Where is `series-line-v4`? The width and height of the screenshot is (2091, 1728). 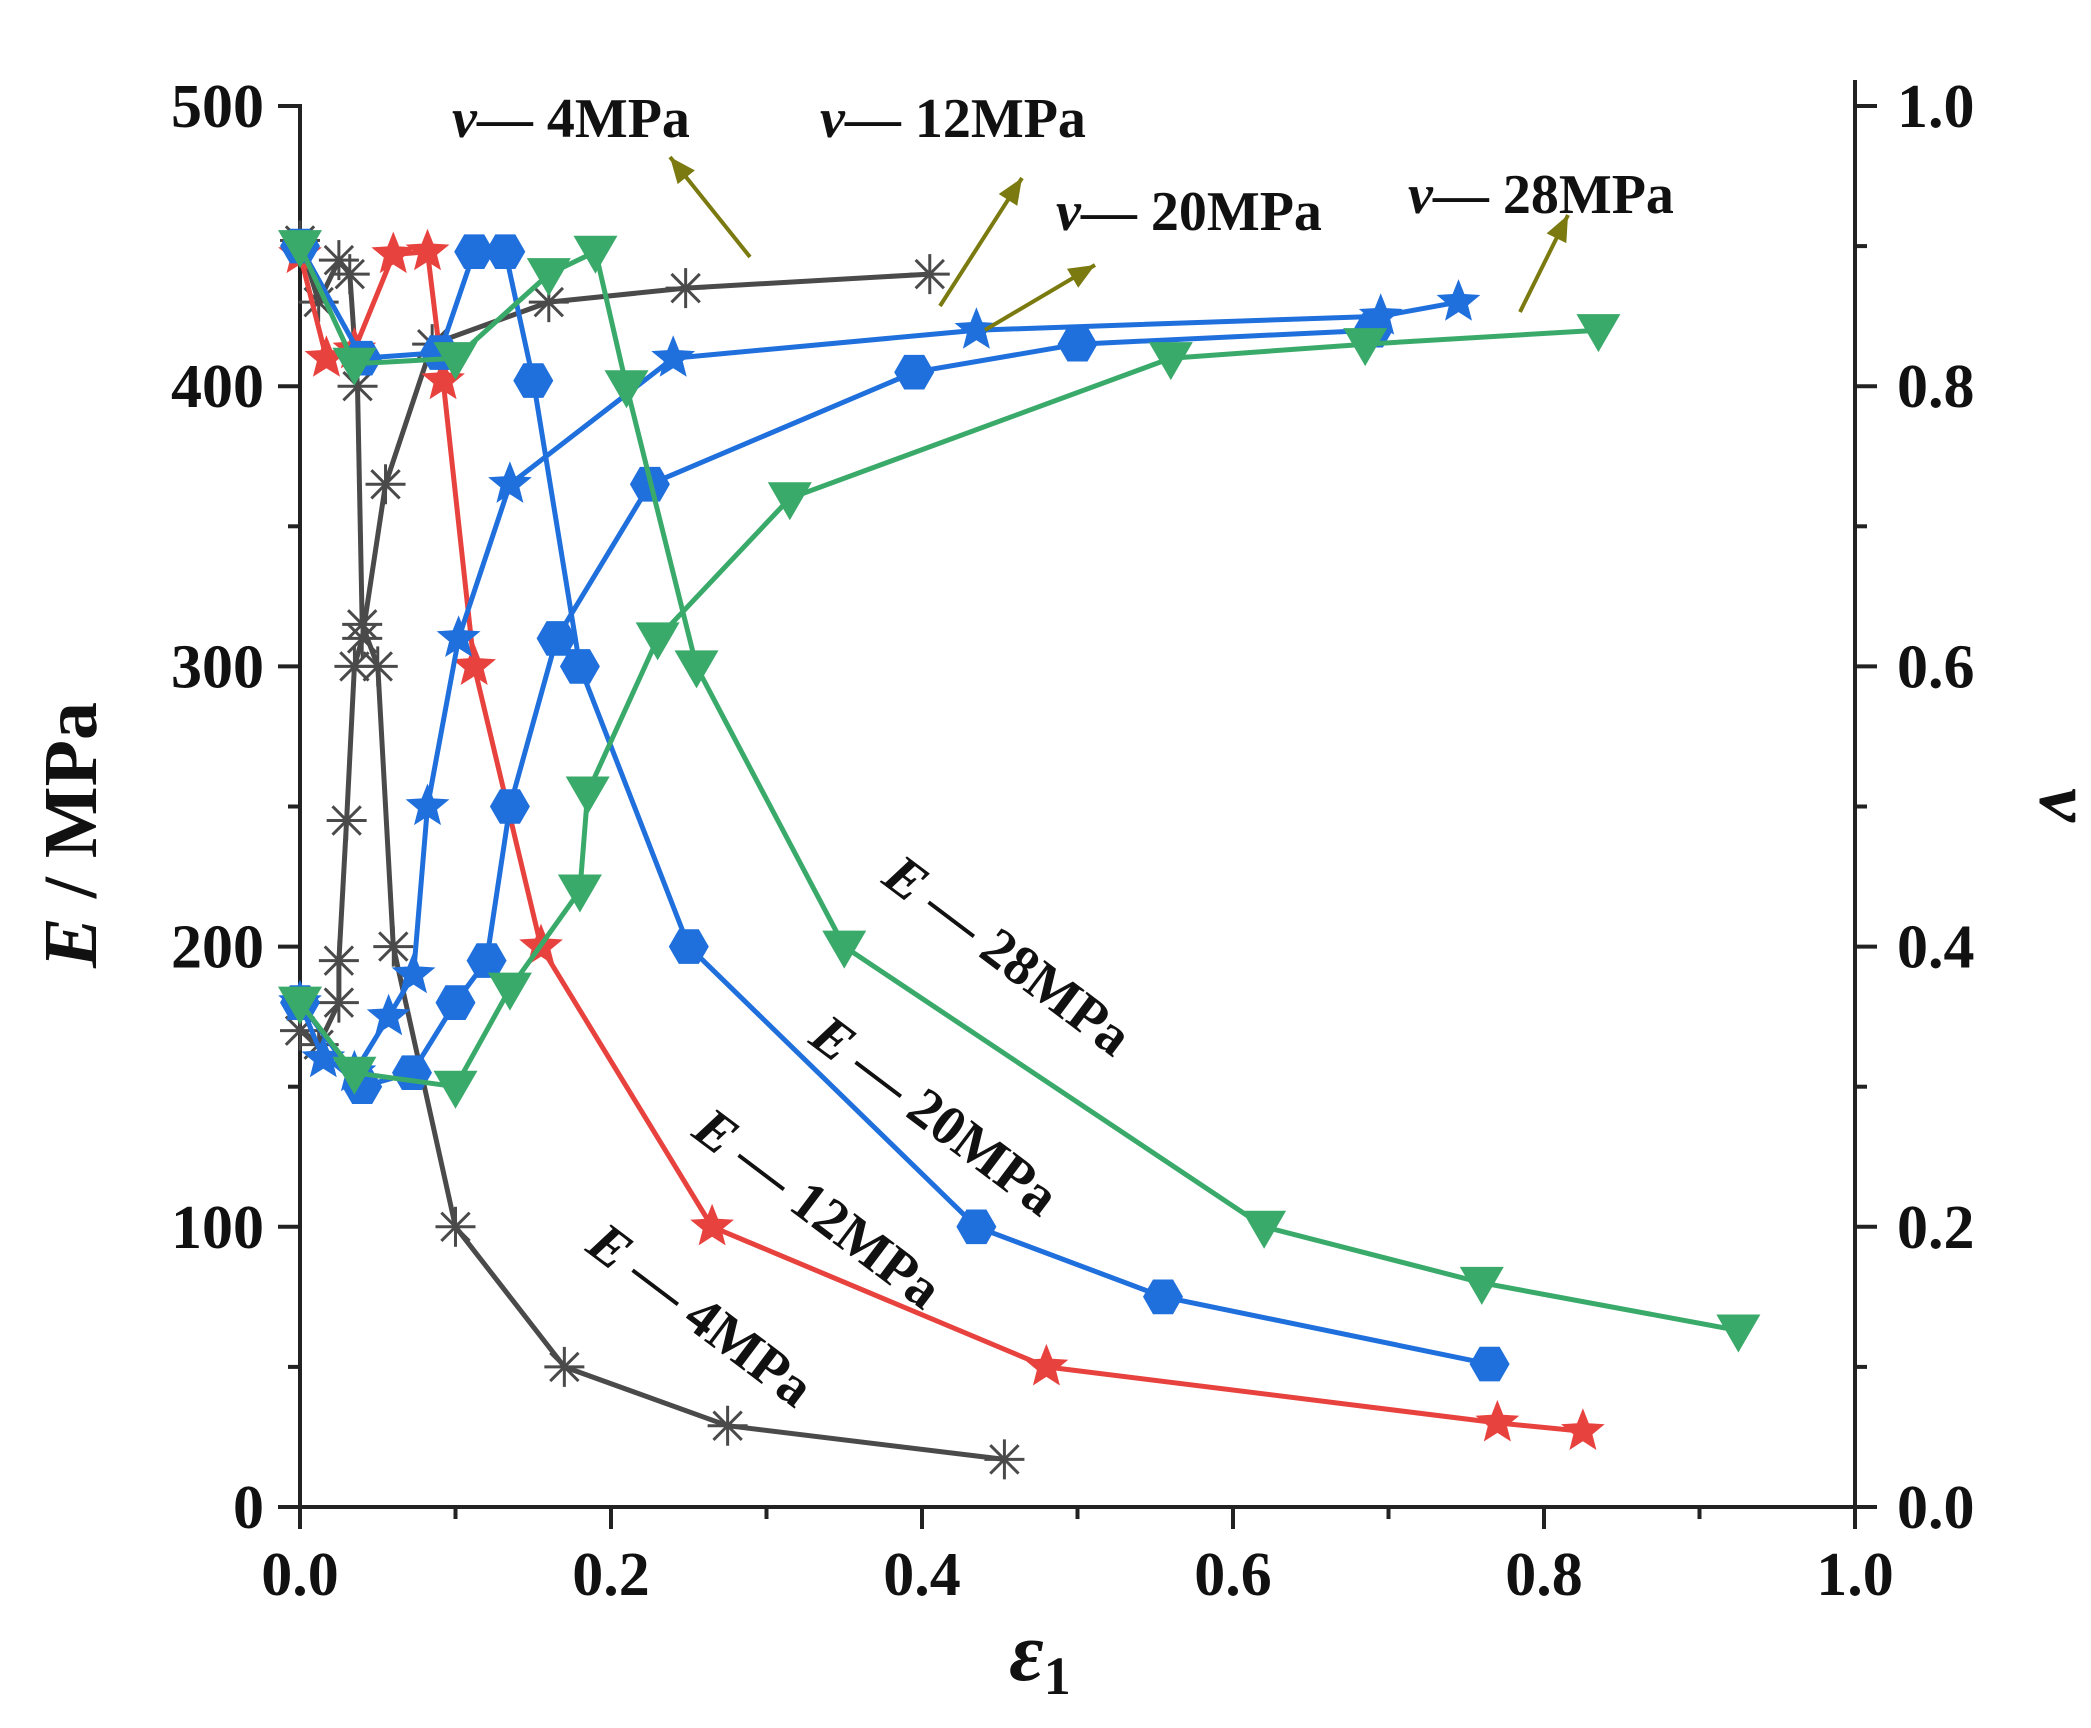
series-line-v4 is located at coordinates (614, 659).